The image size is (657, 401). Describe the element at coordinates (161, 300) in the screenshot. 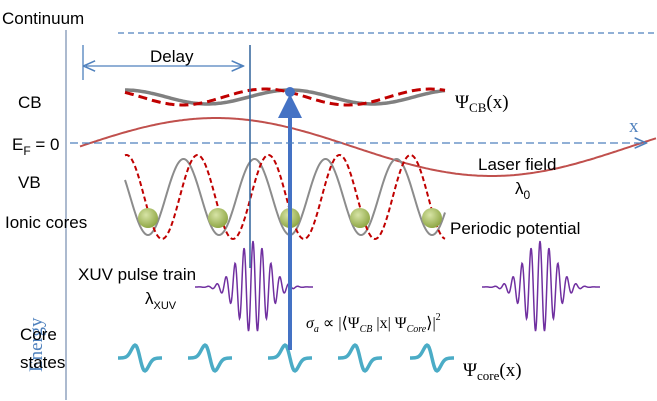

I see `lambda-xuv-label: λXUV` at that location.